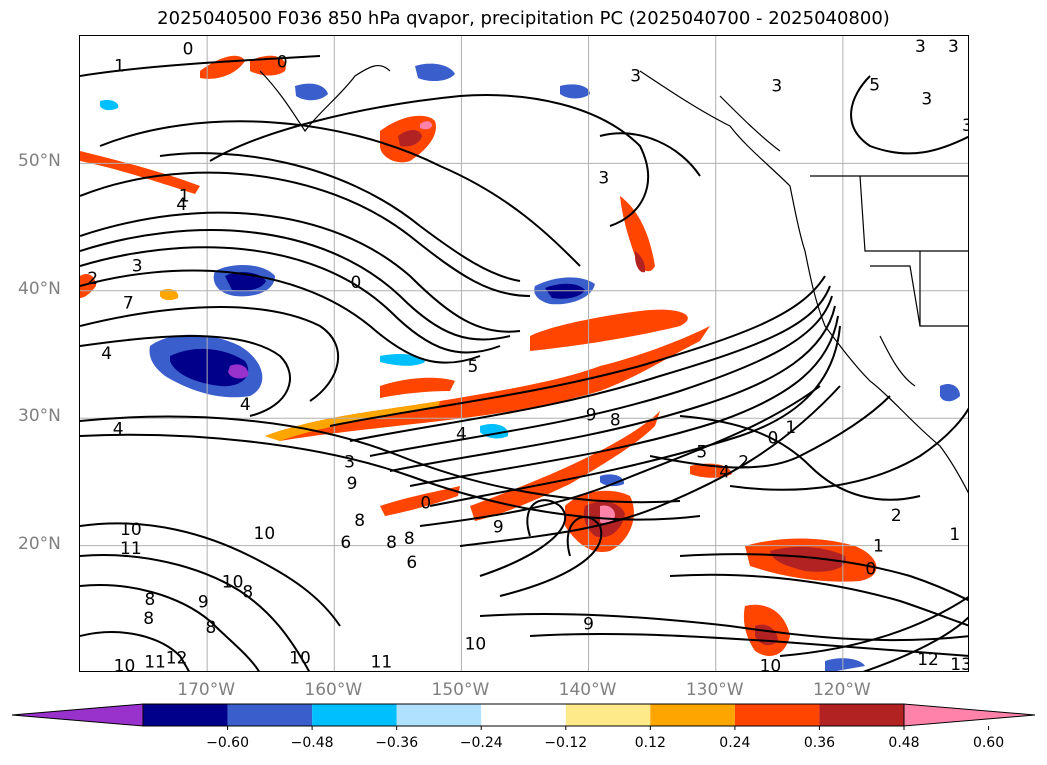 The image size is (1047, 765). What do you see at coordinates (77, 715) in the screenshot?
I see `colorbar-extend-min` at bounding box center [77, 715].